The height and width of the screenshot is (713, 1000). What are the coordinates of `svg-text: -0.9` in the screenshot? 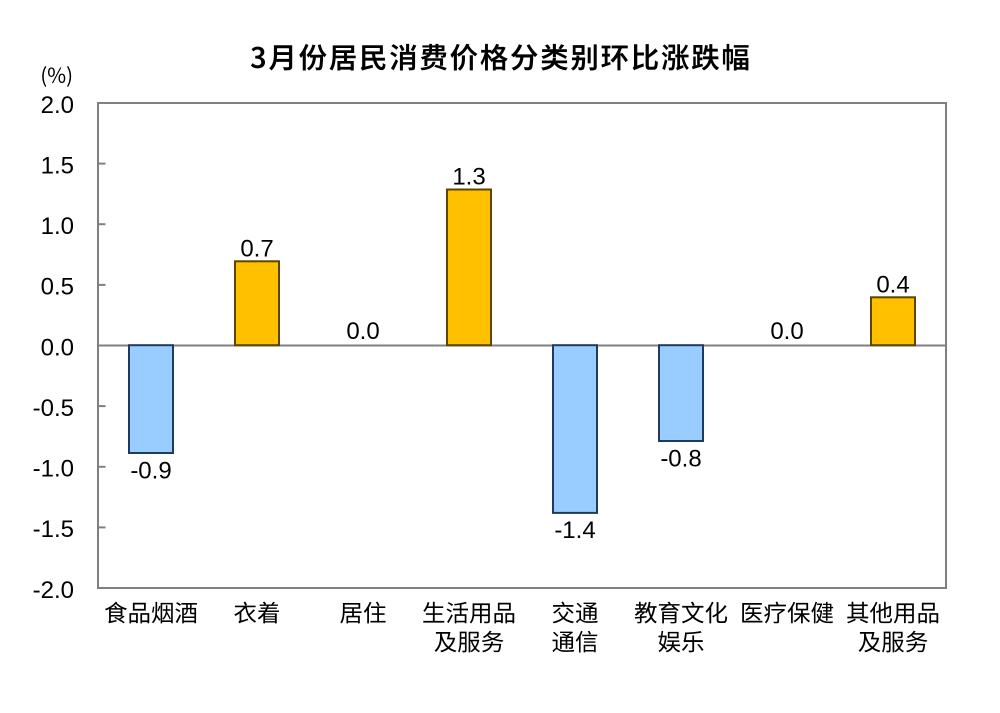 It's located at (150, 470).